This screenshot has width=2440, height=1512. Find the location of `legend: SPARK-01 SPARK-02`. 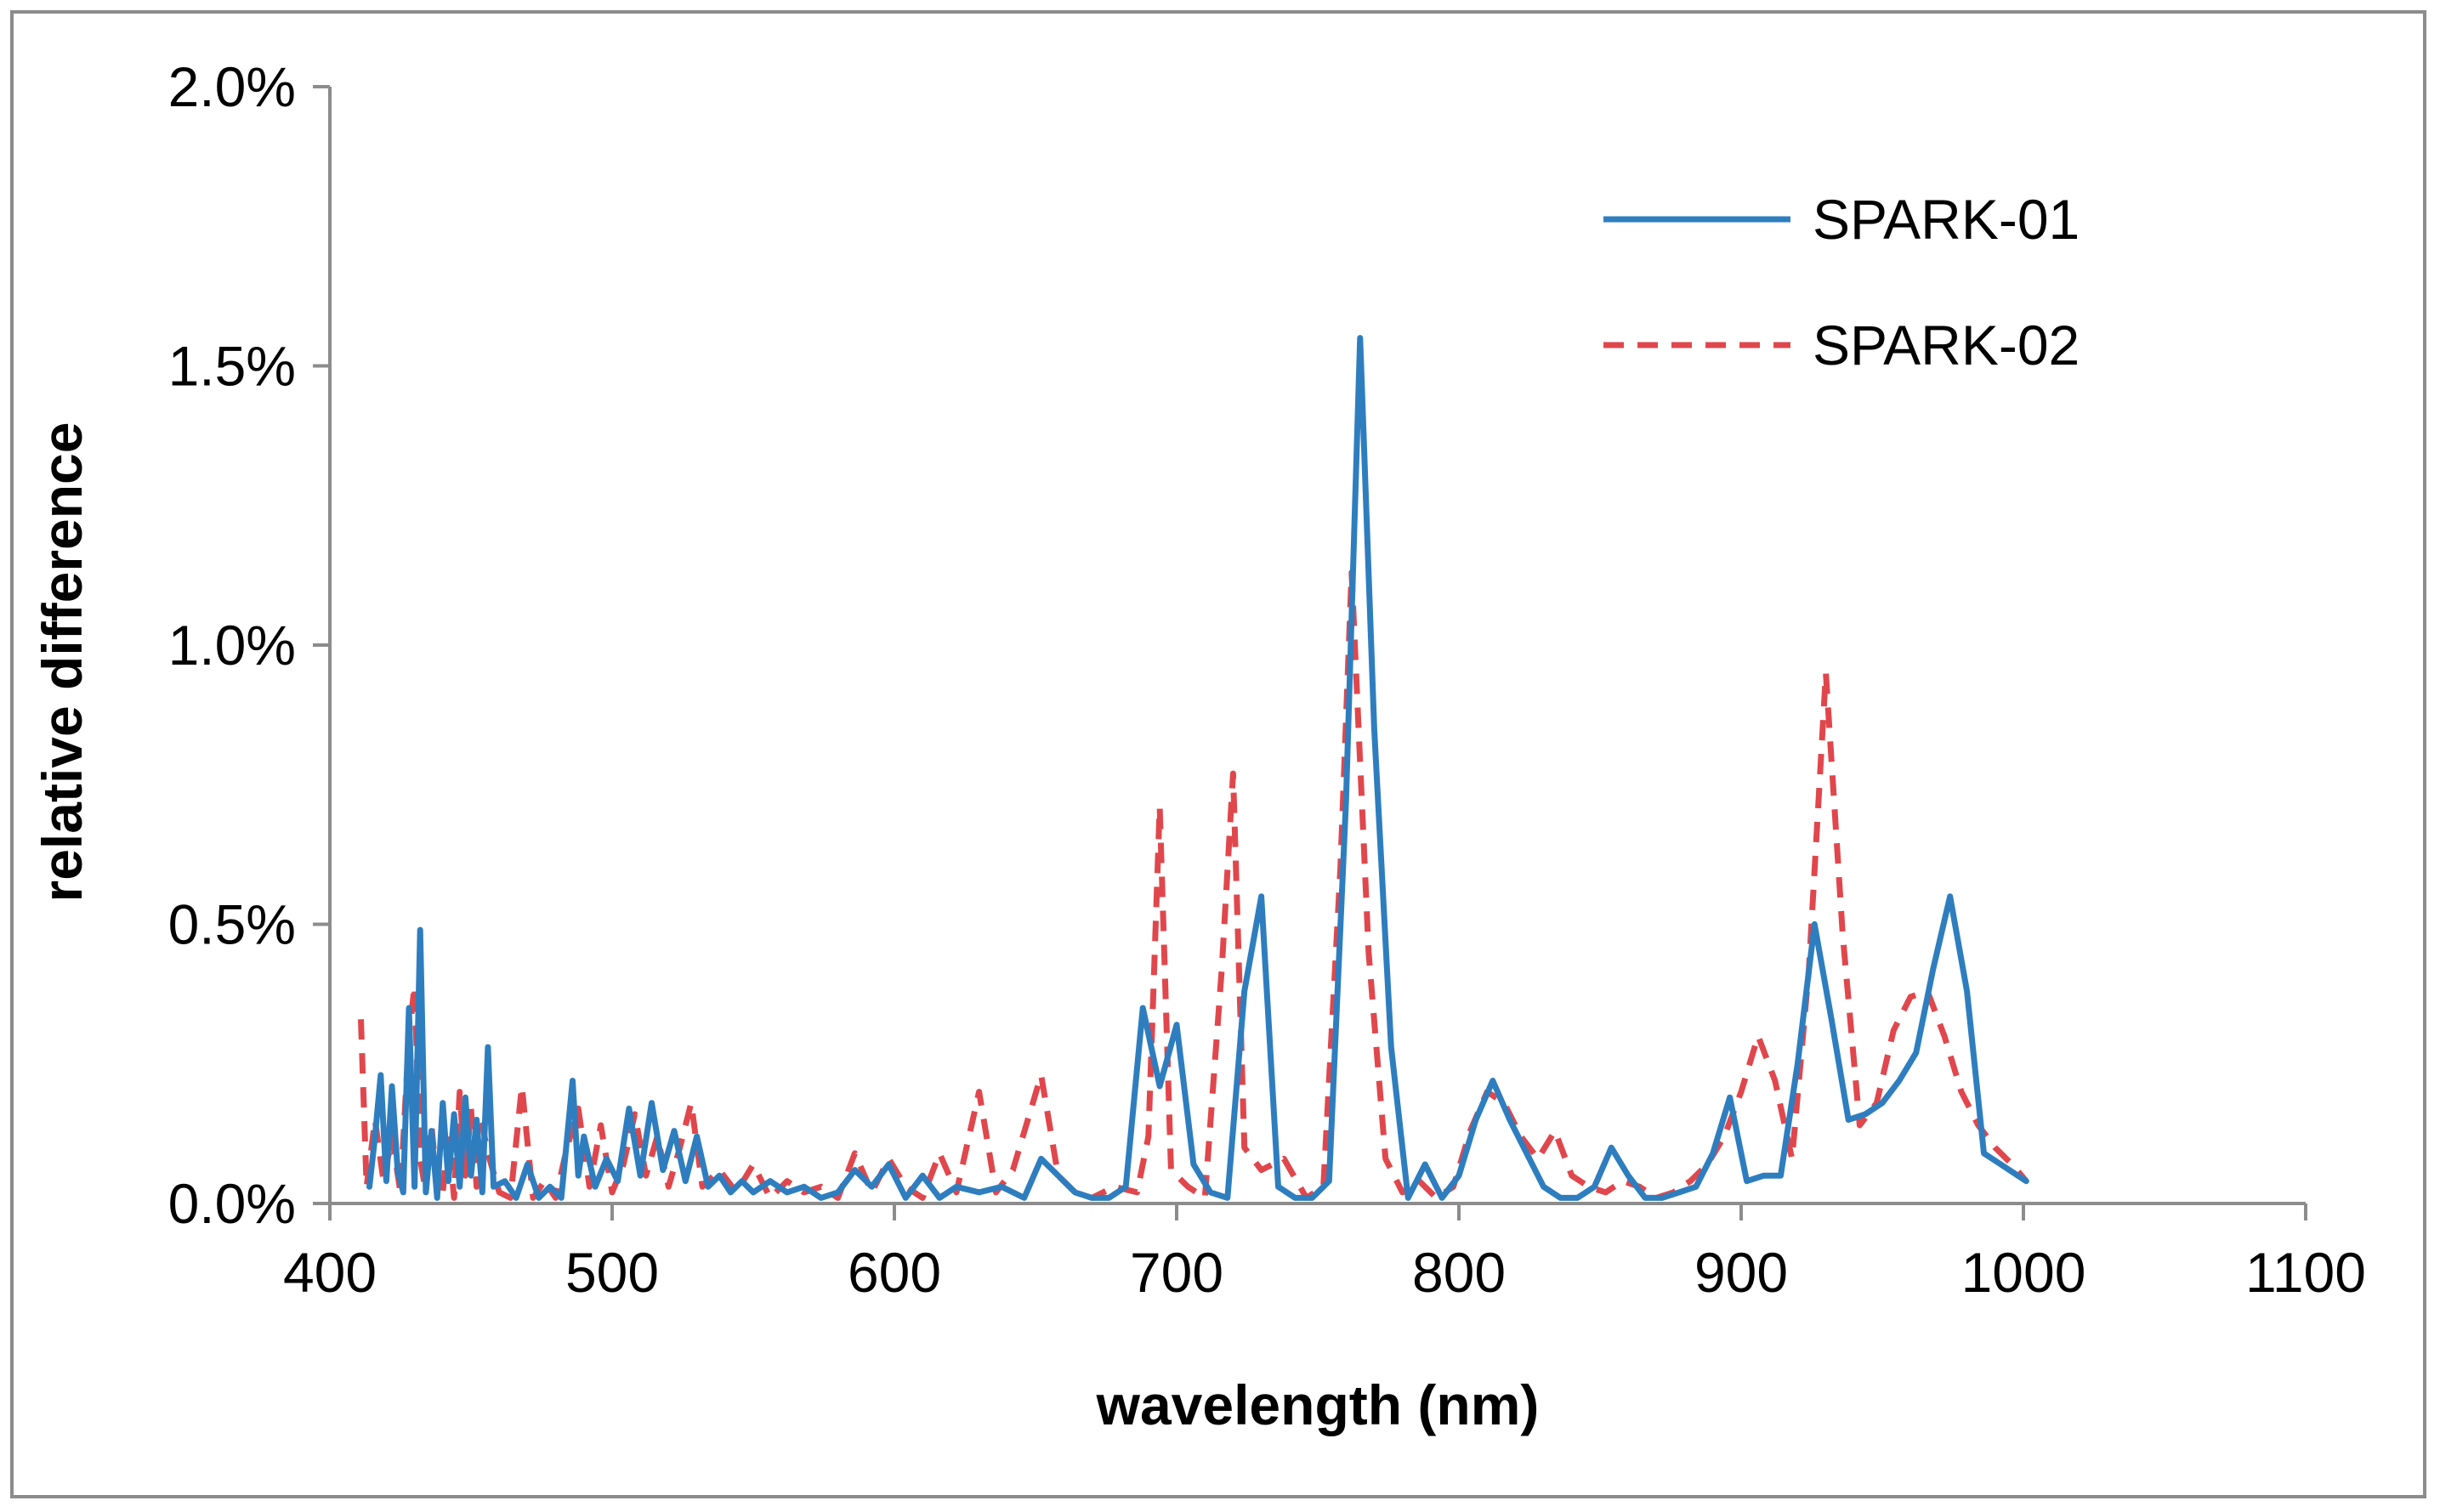

legend: SPARK-01 SPARK-02 is located at coordinates (1842, 282).